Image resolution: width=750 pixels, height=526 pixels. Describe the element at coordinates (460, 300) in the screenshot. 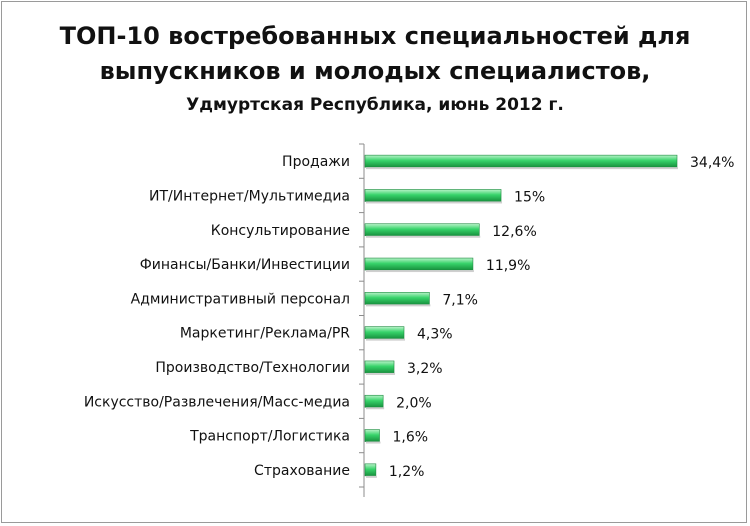

I see `data-label: 7,1%` at that location.